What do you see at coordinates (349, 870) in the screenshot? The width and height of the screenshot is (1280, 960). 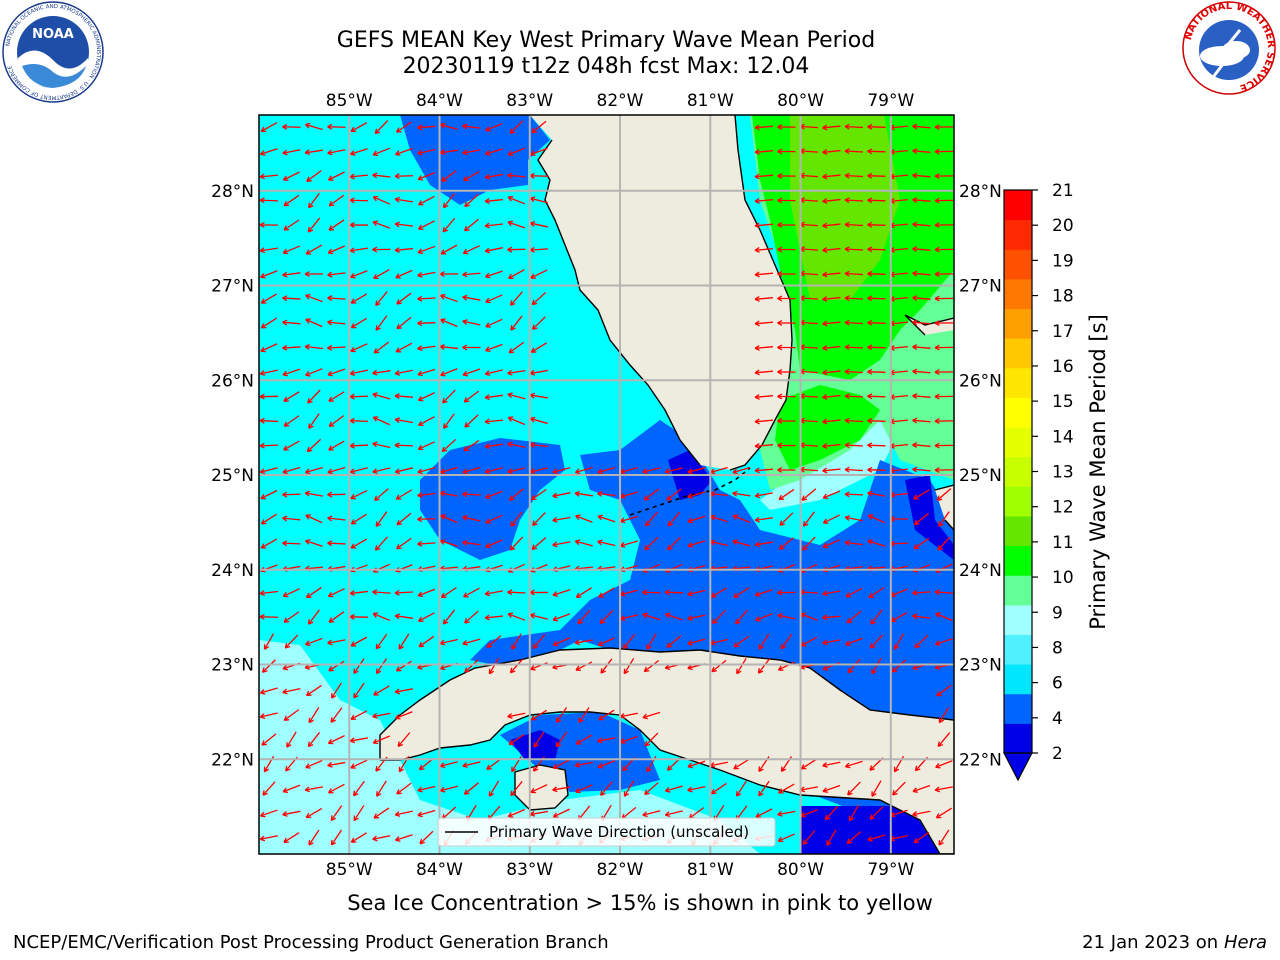 I see `lon-tick-label-bottom: 85°W` at bounding box center [349, 870].